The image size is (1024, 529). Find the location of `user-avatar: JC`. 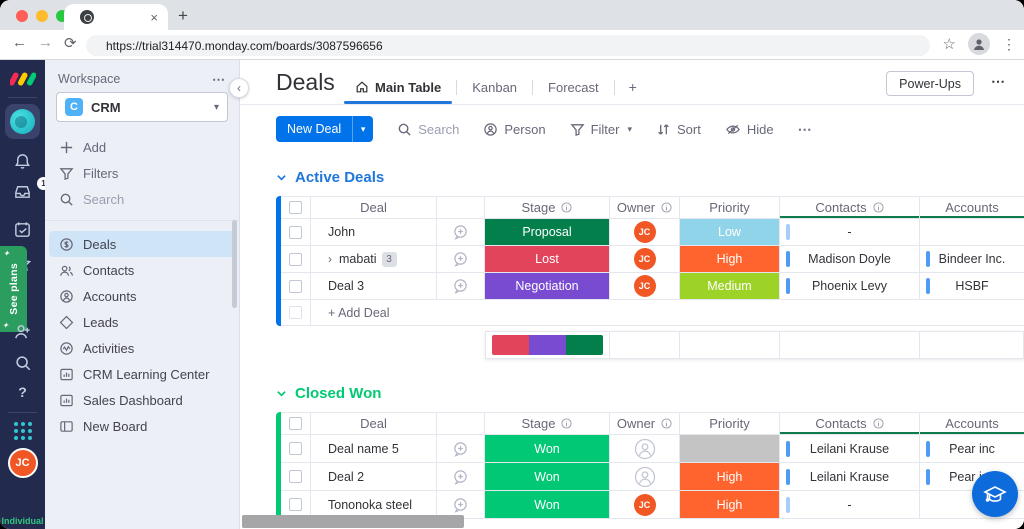

user-avatar: JC is located at coordinates (22, 463).